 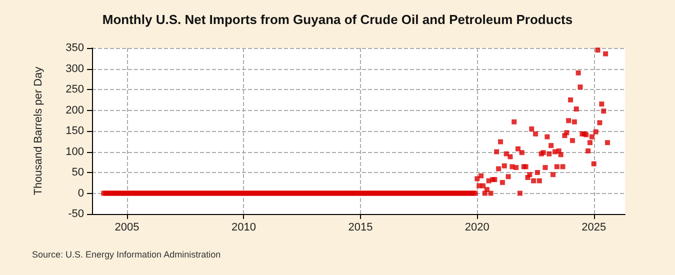 What do you see at coordinates (75, 131) in the screenshot?
I see `y-tick-label: 150` at bounding box center [75, 131].